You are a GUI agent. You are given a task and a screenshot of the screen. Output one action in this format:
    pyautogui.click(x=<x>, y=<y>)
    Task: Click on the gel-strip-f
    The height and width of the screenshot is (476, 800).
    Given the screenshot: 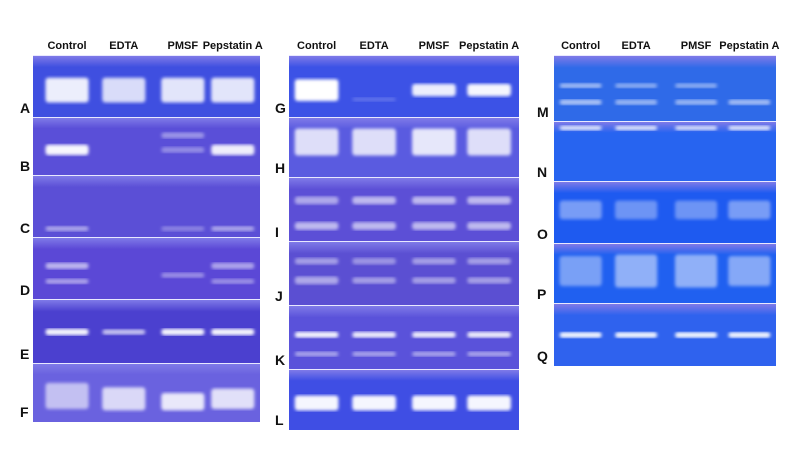 What is the action you would take?
    pyautogui.click(x=146, y=392)
    